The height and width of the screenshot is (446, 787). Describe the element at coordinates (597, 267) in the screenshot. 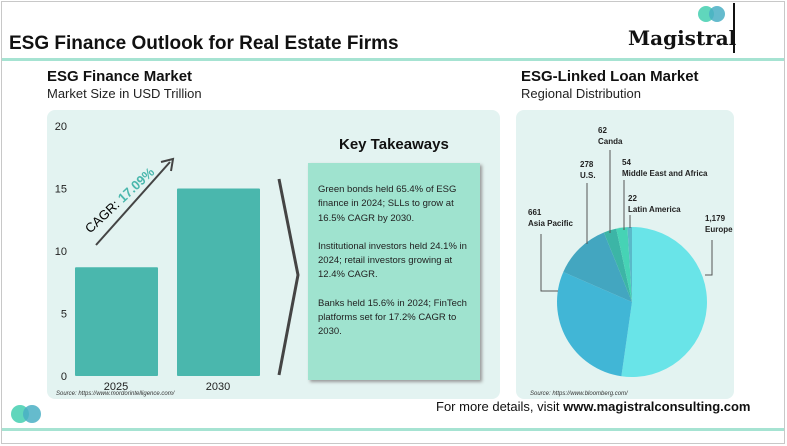

I see `pie-slice-u-s-` at that location.